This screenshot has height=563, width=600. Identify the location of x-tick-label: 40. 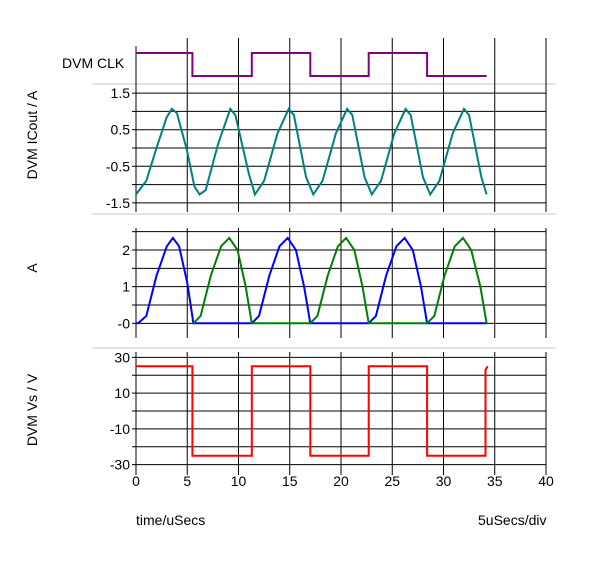
(546, 481).